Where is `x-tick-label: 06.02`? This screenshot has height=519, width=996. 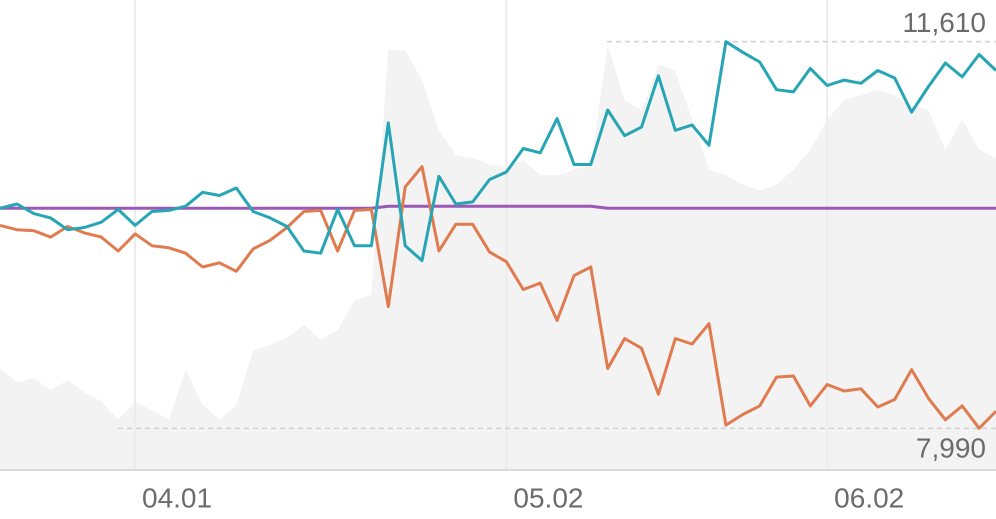 x-tick-label: 06.02 is located at coordinates (869, 497).